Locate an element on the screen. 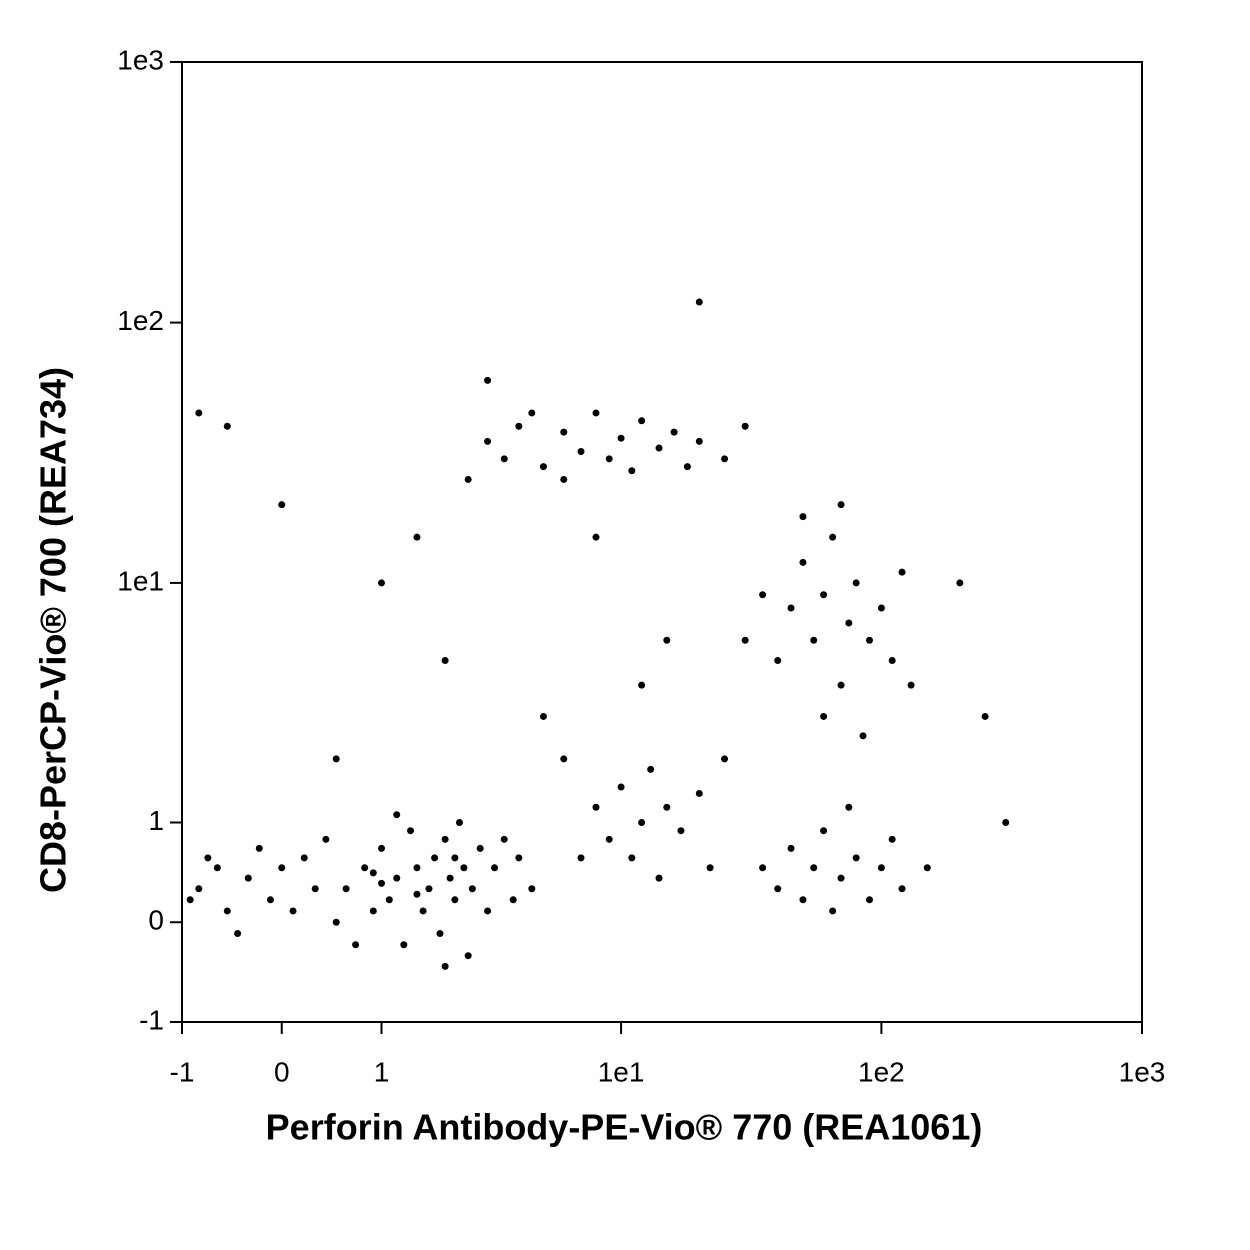 The width and height of the screenshot is (1250, 1250). x-axis-title: Perforin Antibody-PE-Vio® 770 (REA1061) is located at coordinates (624, 1127).